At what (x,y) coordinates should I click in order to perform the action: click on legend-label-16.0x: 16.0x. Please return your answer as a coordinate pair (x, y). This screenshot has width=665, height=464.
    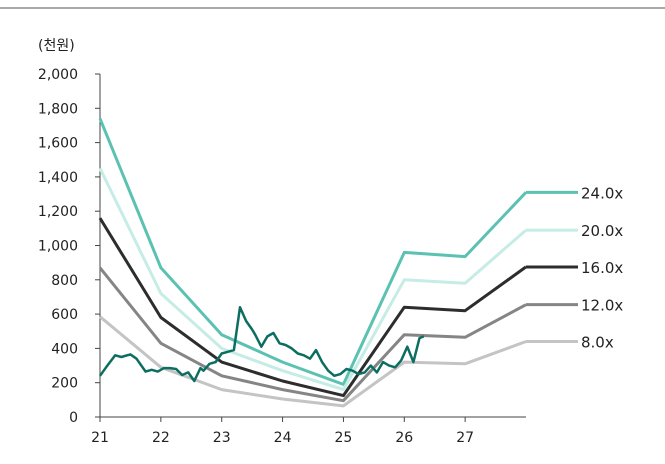
    Looking at the image, I should click on (602, 268).